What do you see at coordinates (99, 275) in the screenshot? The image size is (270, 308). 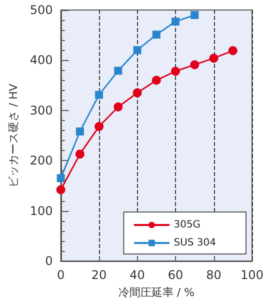 I see `x-tick-label: 20` at bounding box center [99, 275].